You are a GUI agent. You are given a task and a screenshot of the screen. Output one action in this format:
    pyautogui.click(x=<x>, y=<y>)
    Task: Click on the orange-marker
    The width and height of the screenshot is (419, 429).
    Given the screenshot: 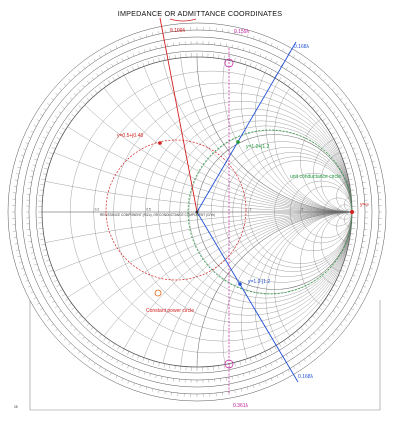 What is the action you would take?
    pyautogui.click(x=158, y=293)
    